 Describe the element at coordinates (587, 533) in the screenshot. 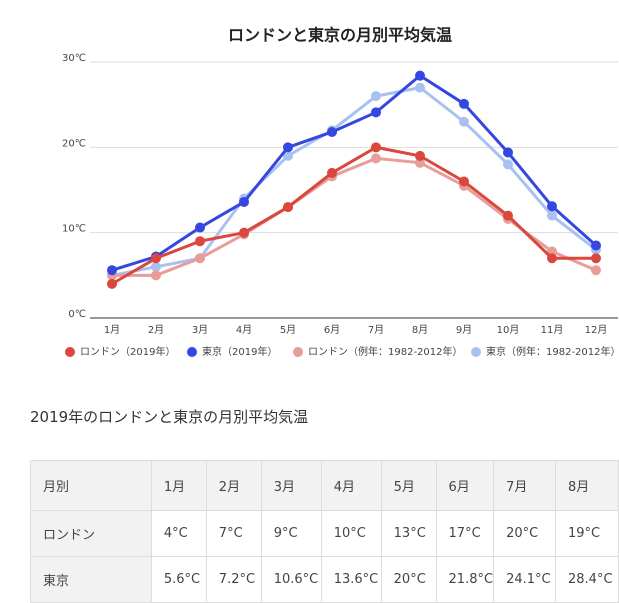

I see `table-cell: 19°C` at that location.